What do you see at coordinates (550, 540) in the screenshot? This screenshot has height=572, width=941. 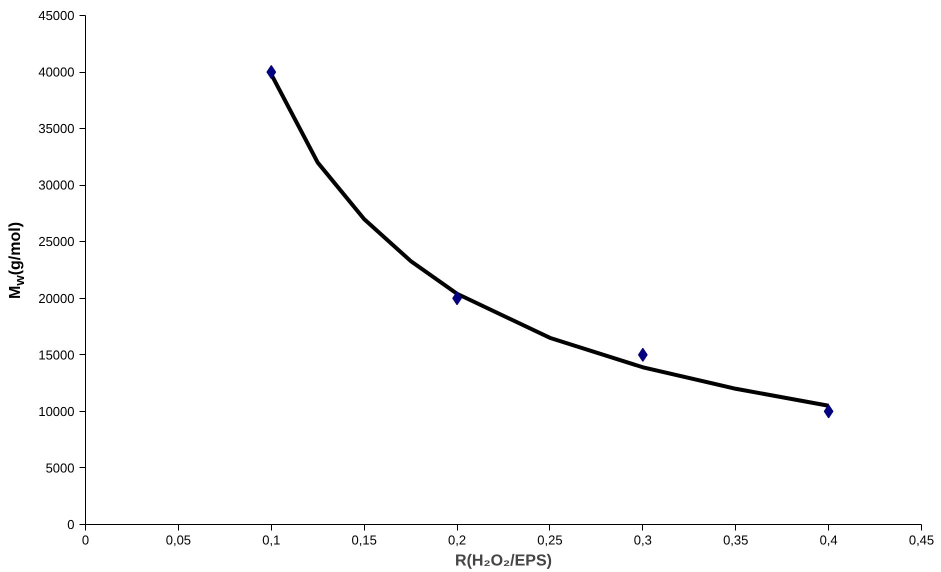 I see `x-tick-label: 0,25` at bounding box center [550, 540].